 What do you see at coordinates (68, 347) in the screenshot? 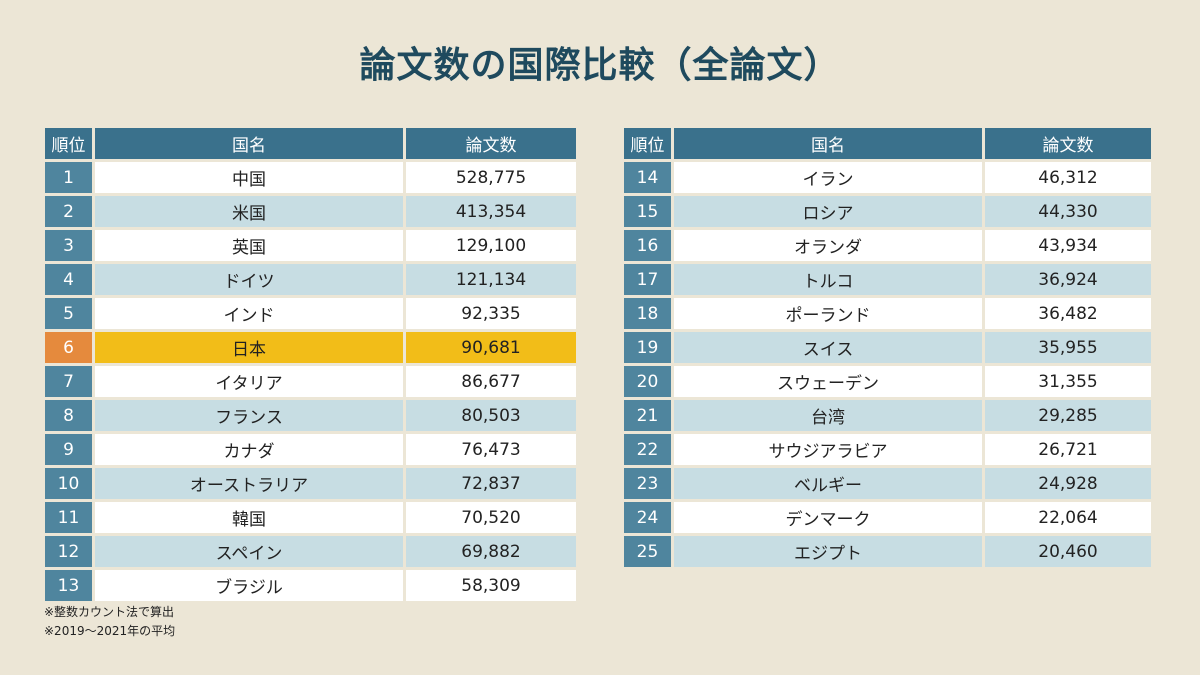
I see `rank-cell: 6` at bounding box center [68, 347].